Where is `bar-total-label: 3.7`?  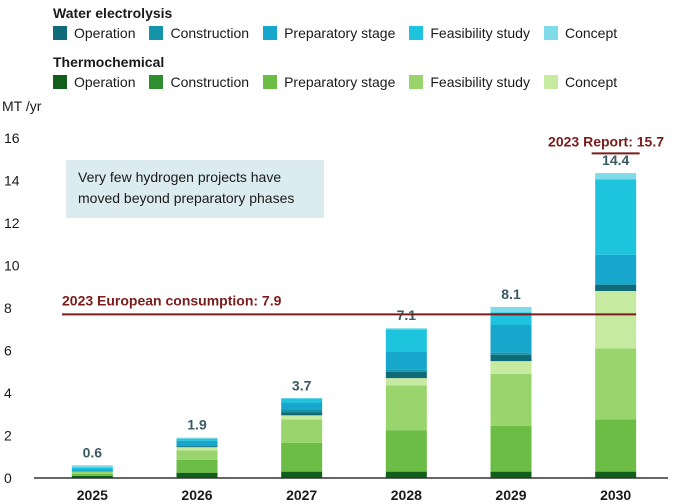
bar-total-label: 3.7 is located at coordinates (302, 385).